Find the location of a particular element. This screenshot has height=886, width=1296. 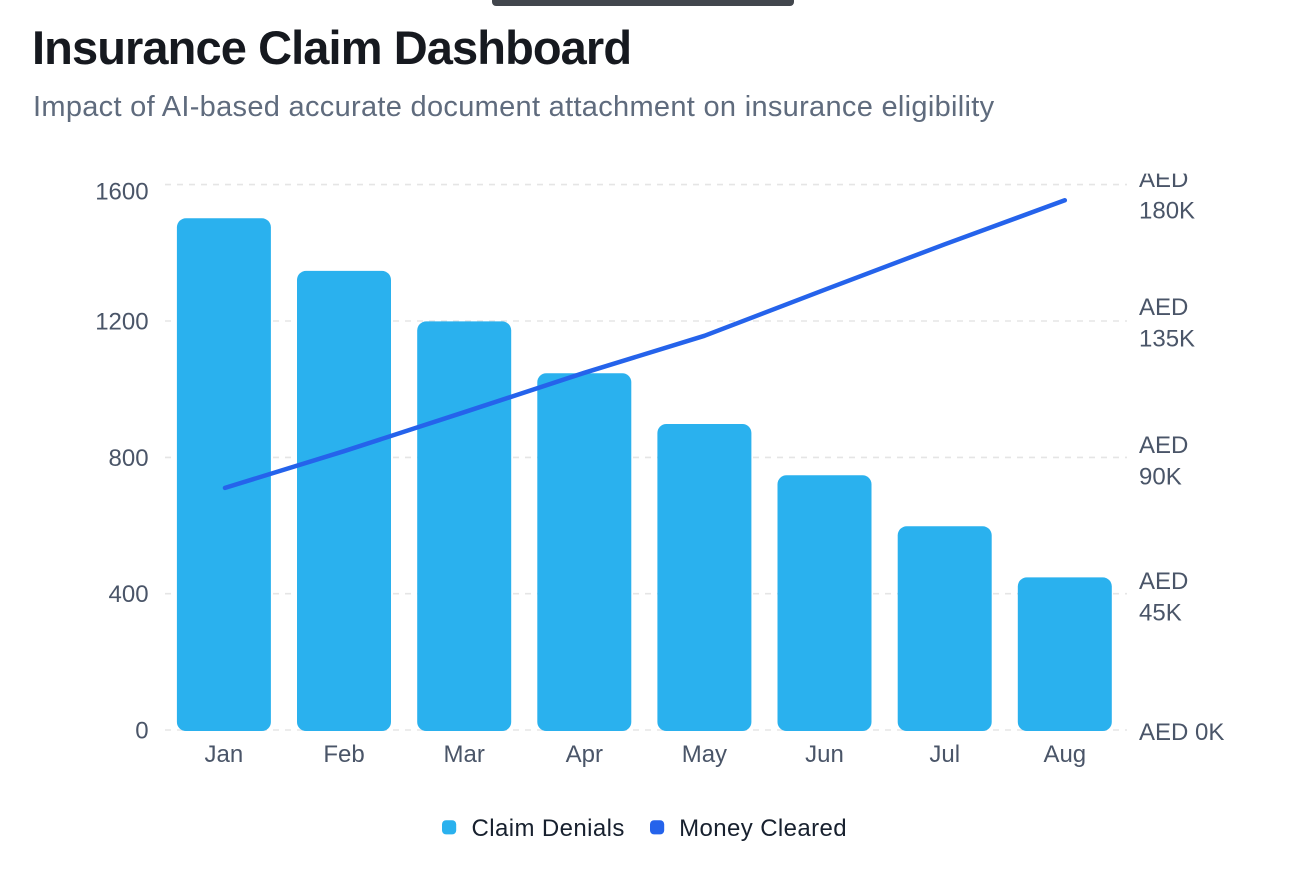

svg-text: Jan is located at coordinates (224, 754).